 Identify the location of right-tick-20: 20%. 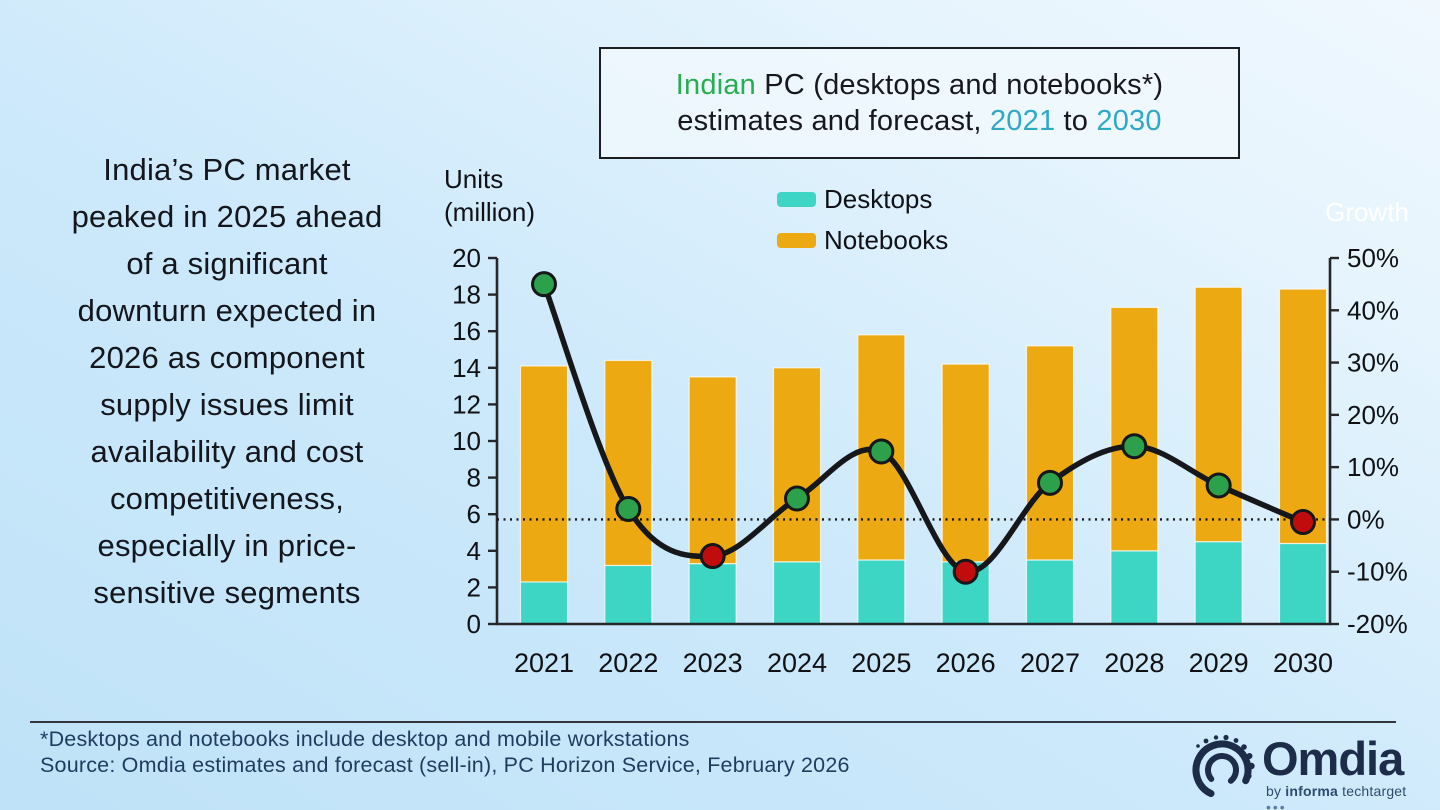
(1373, 415).